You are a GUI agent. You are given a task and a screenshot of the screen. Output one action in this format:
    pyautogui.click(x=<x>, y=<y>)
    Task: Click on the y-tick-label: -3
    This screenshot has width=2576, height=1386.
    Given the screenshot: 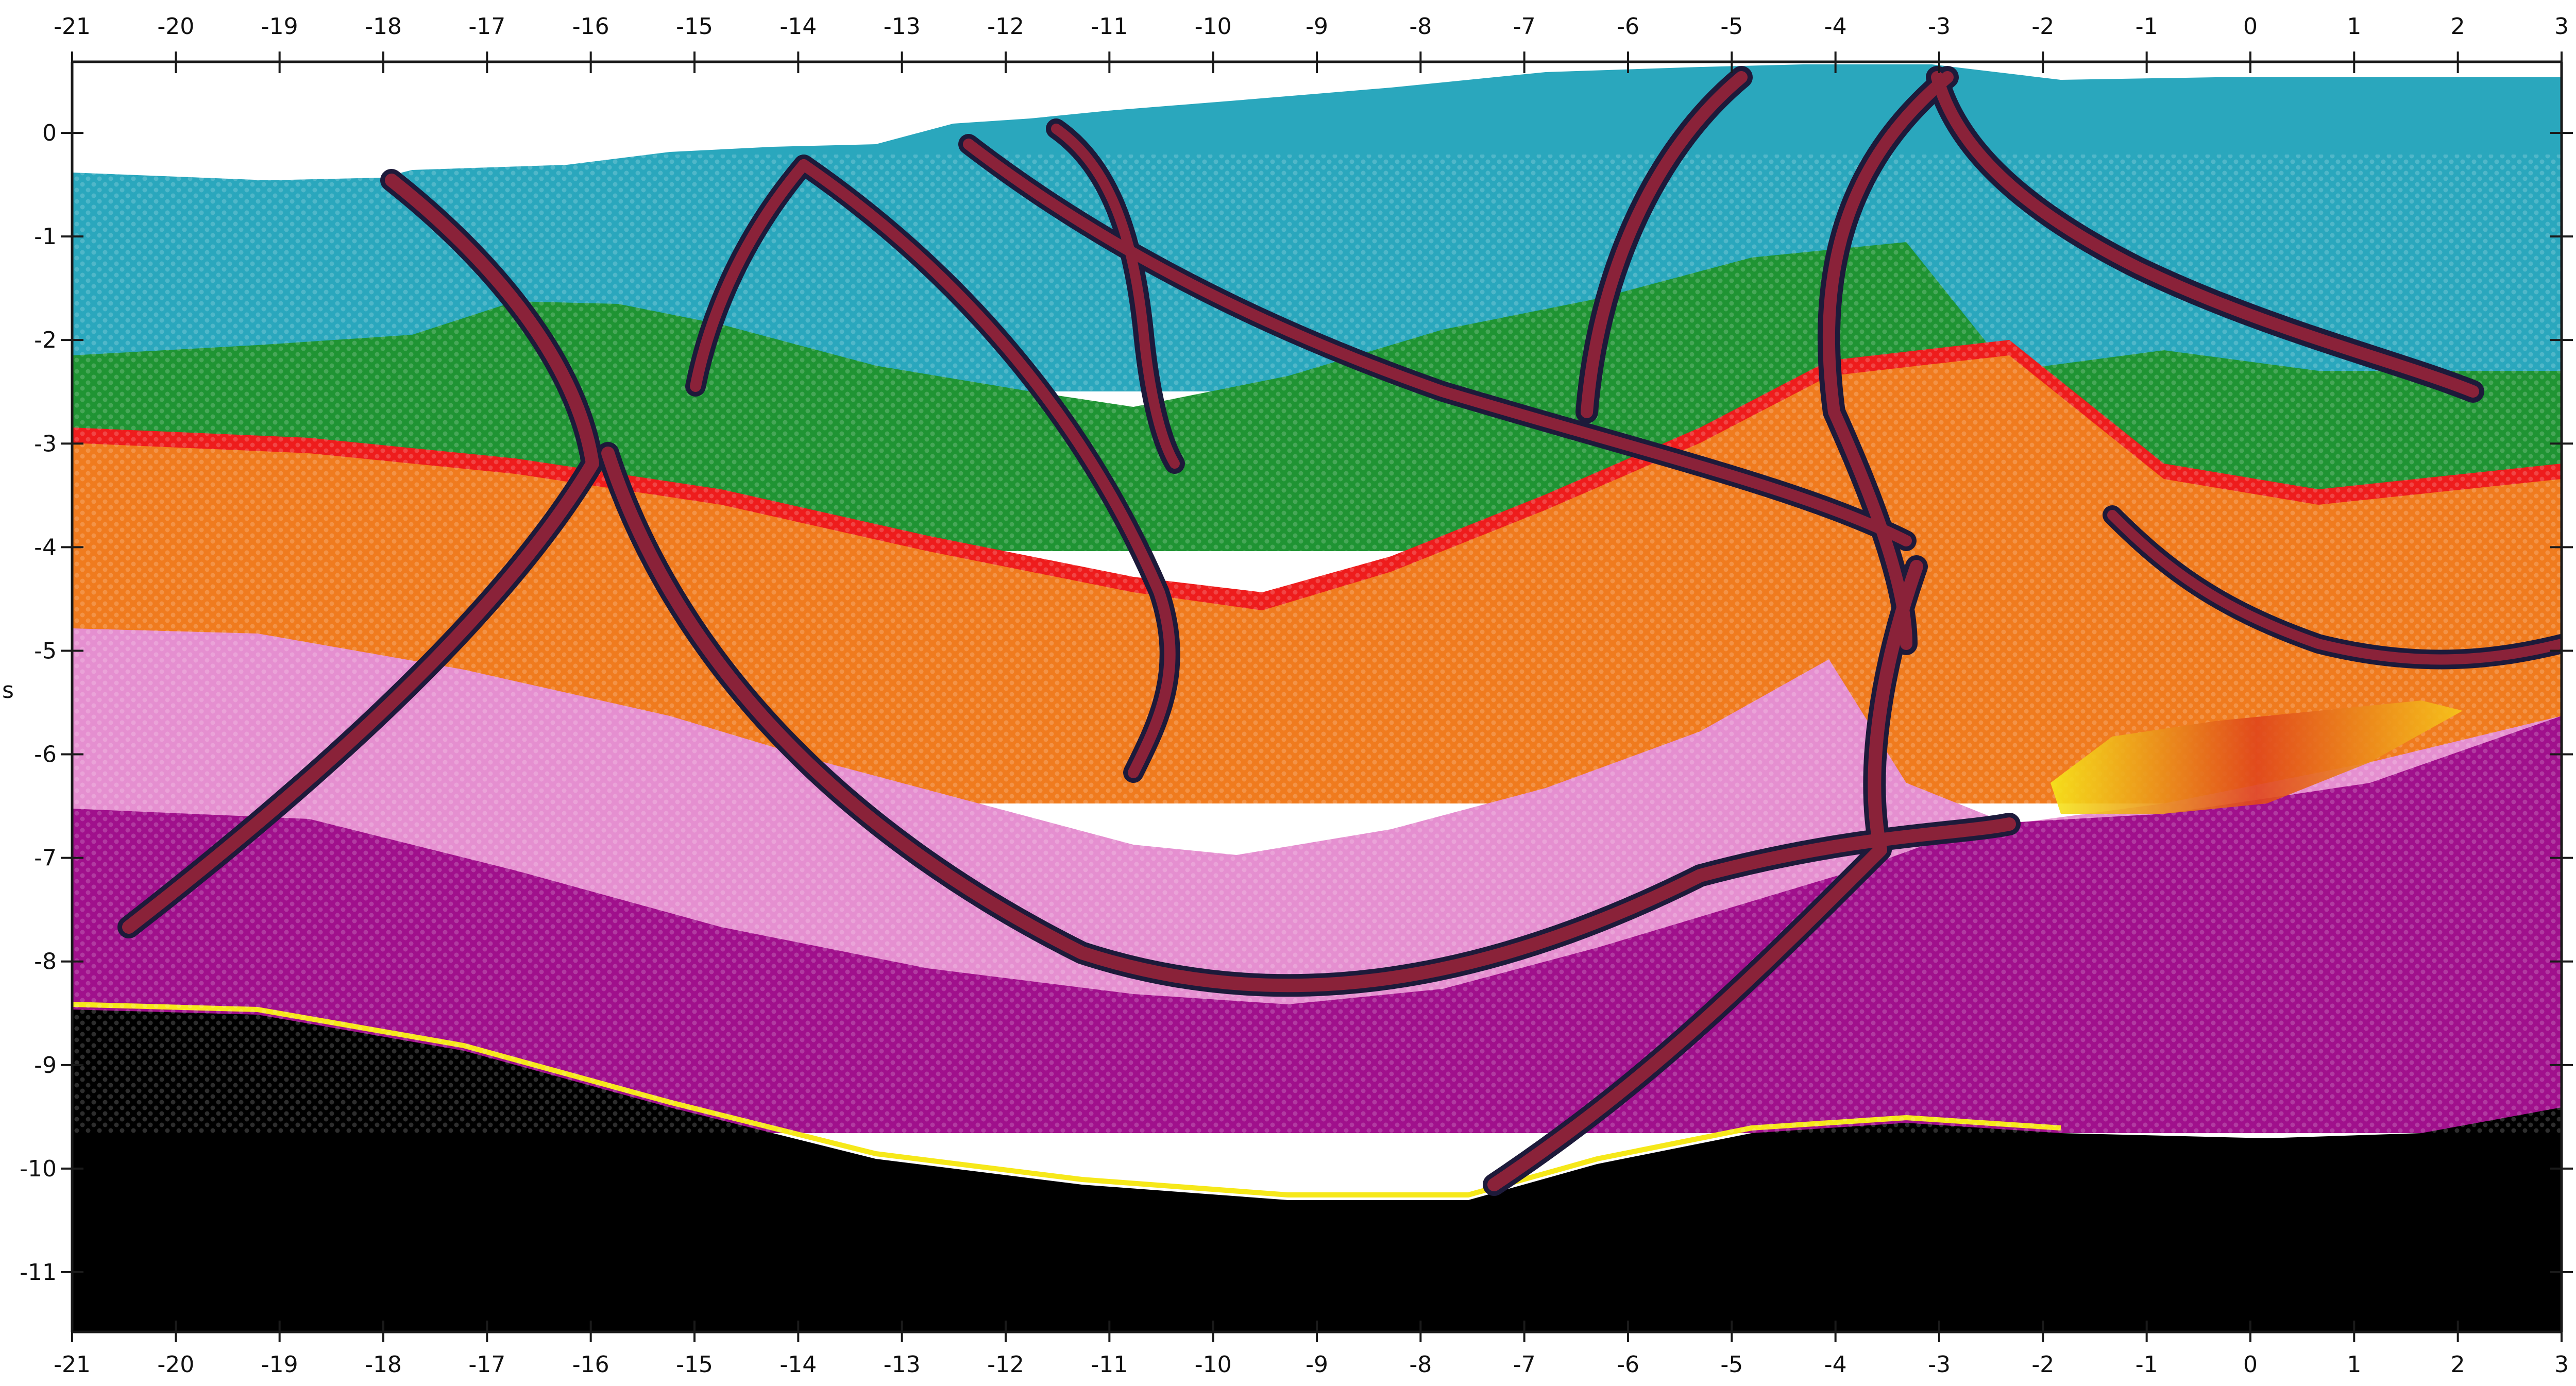 What is the action you would take?
    pyautogui.click(x=45, y=444)
    